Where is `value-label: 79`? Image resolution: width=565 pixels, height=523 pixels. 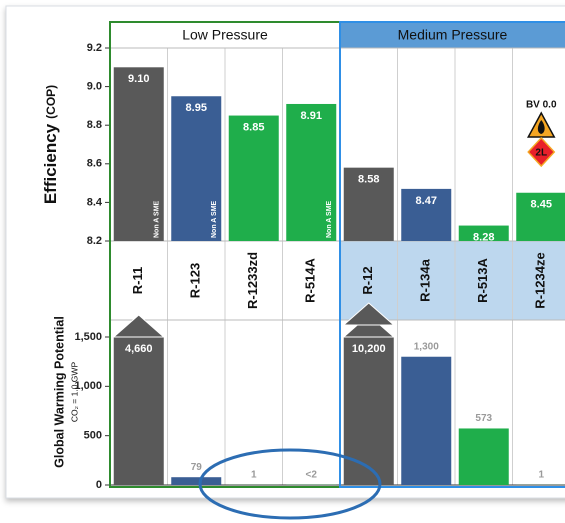 value-label: 79 is located at coordinates (197, 467).